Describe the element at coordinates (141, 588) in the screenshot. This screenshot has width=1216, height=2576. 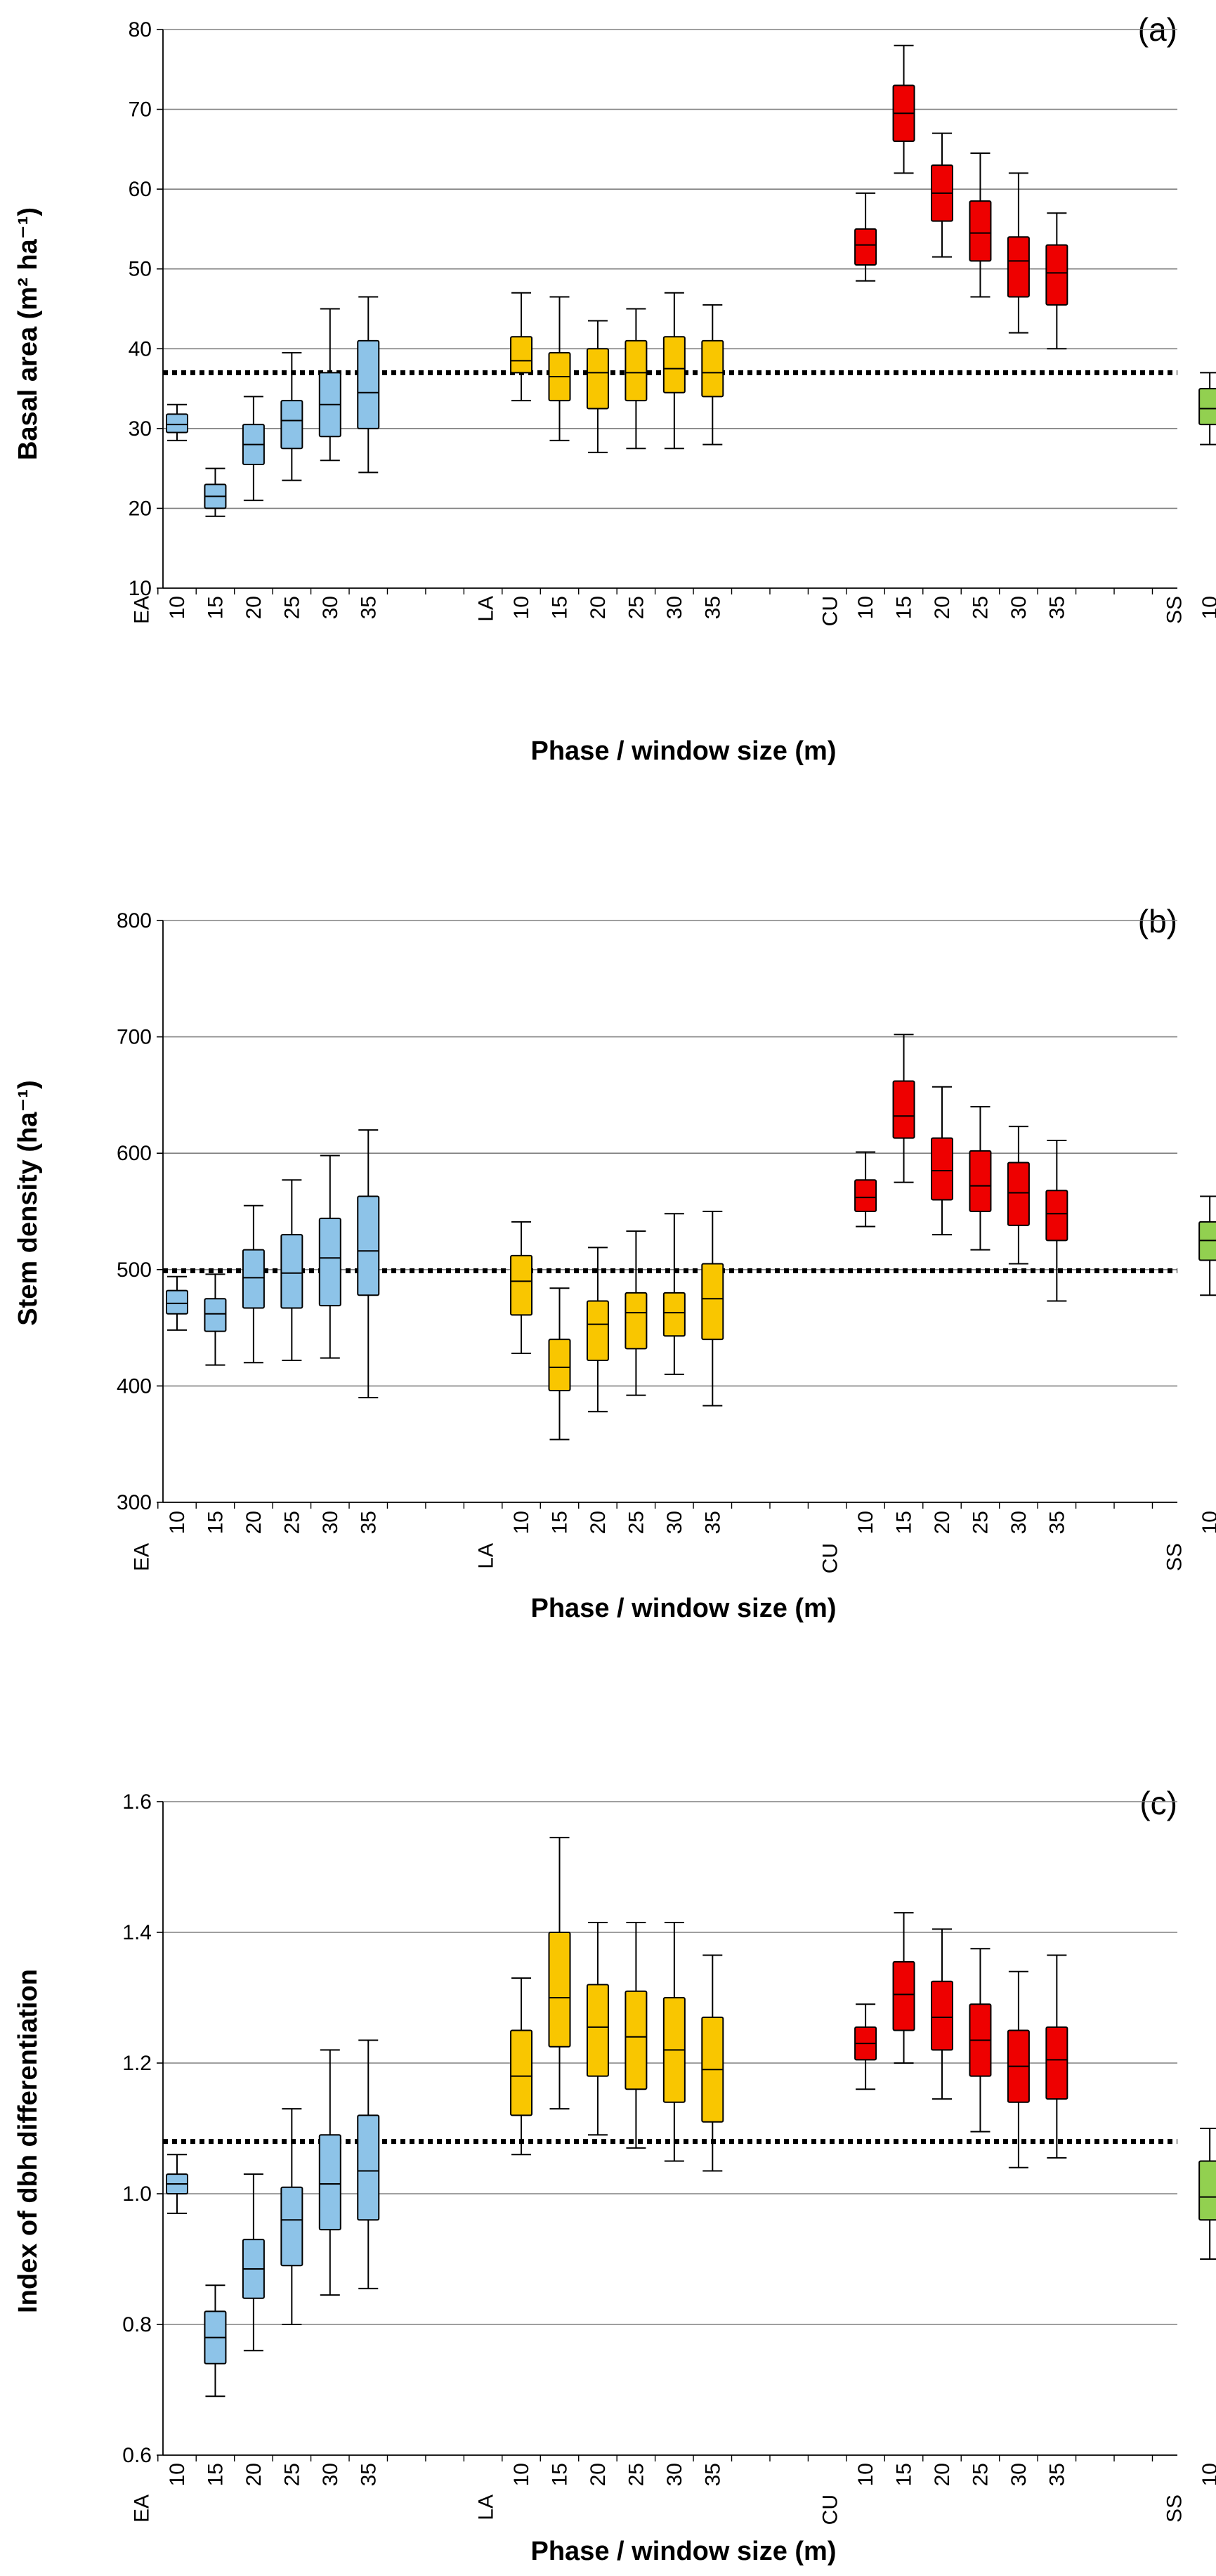
I see `y-tick-label: 10` at that location.